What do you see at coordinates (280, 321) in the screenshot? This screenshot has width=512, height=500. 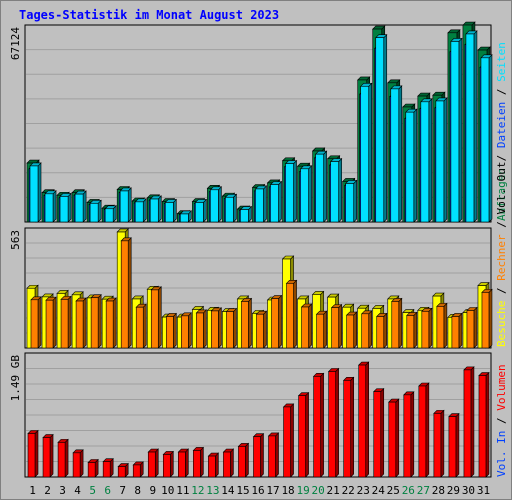 I see `bar-rechner-day-17-side` at bounding box center [280, 321].